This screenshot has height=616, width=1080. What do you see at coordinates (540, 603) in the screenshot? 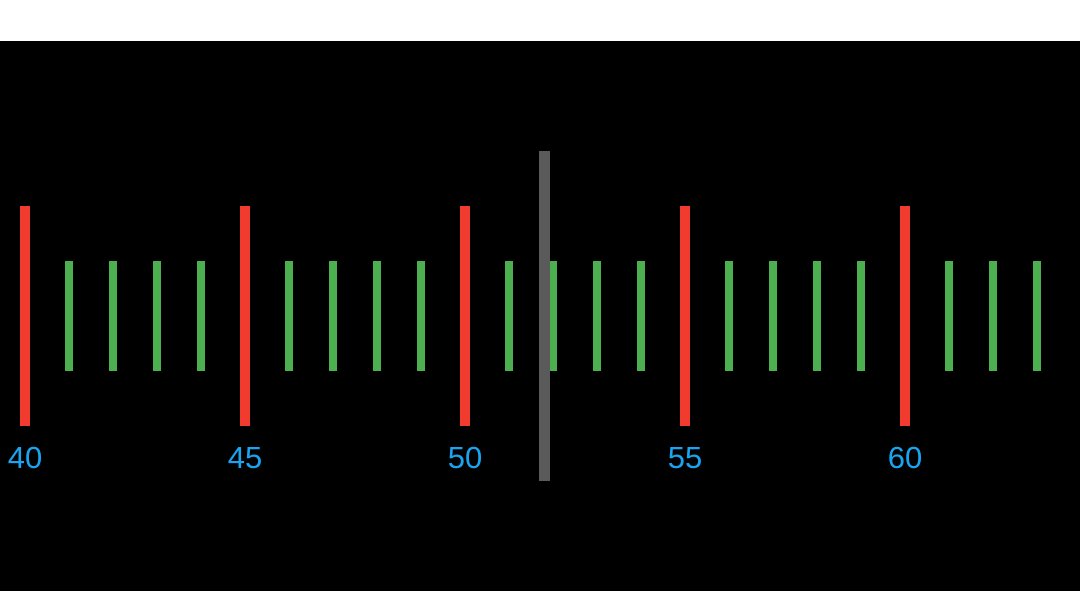
I see `bottom-bar` at bounding box center [540, 603].